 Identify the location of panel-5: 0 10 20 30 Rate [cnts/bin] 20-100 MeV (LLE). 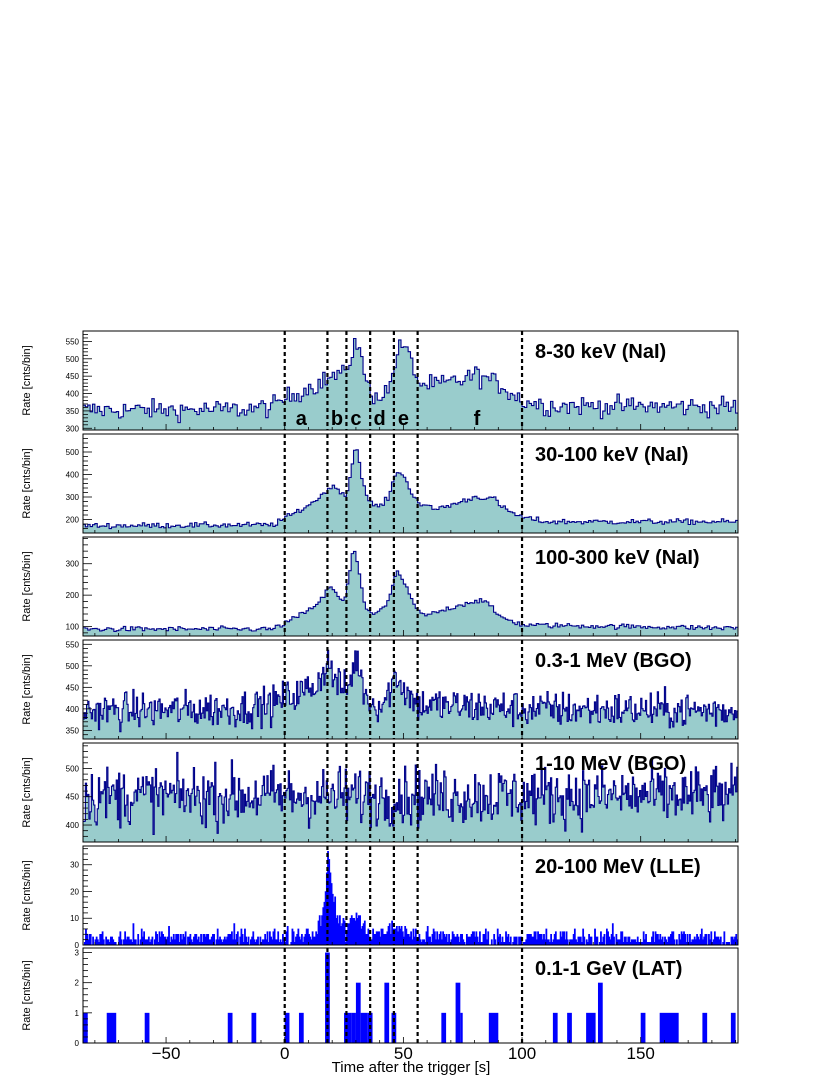
(380, 897).